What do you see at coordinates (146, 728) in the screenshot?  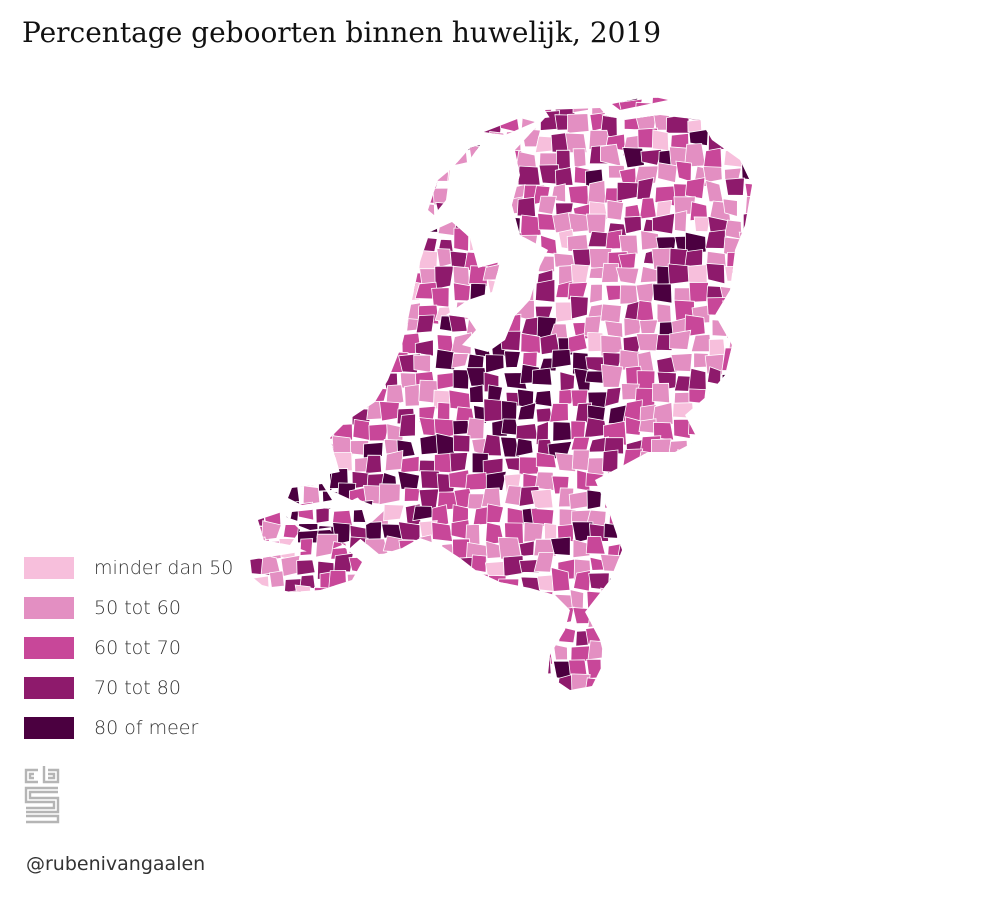 I see `legend-label: 80 of meer` at bounding box center [146, 728].